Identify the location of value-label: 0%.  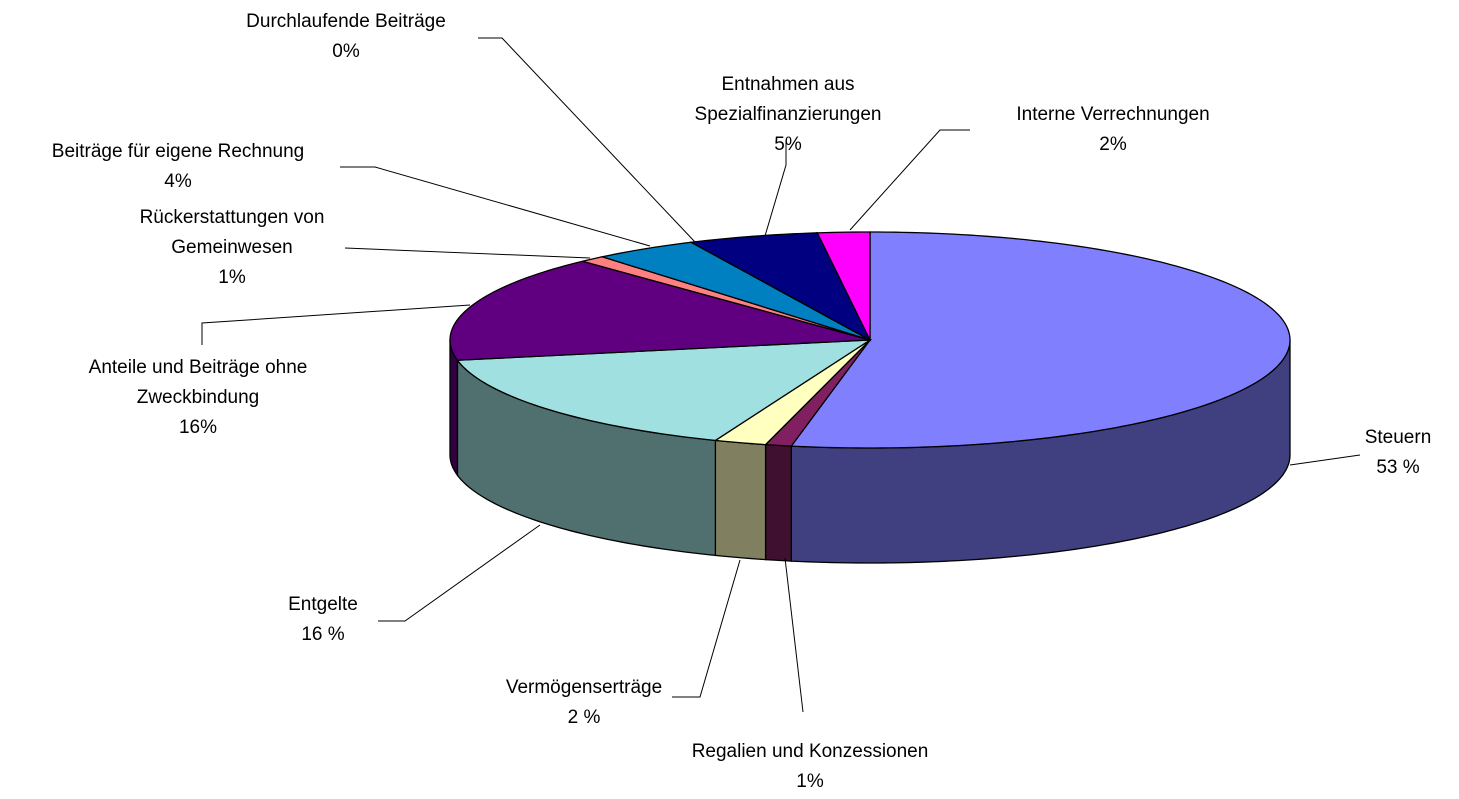
(346, 51).